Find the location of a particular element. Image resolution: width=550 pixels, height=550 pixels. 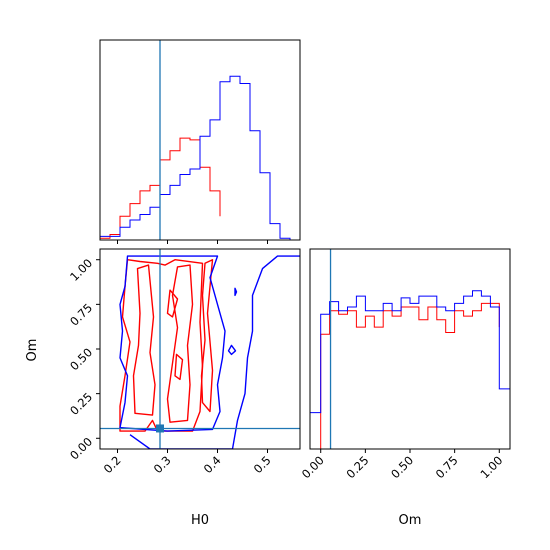

om-hist-xtick-label-4: 1.00 is located at coordinates (491, 467).